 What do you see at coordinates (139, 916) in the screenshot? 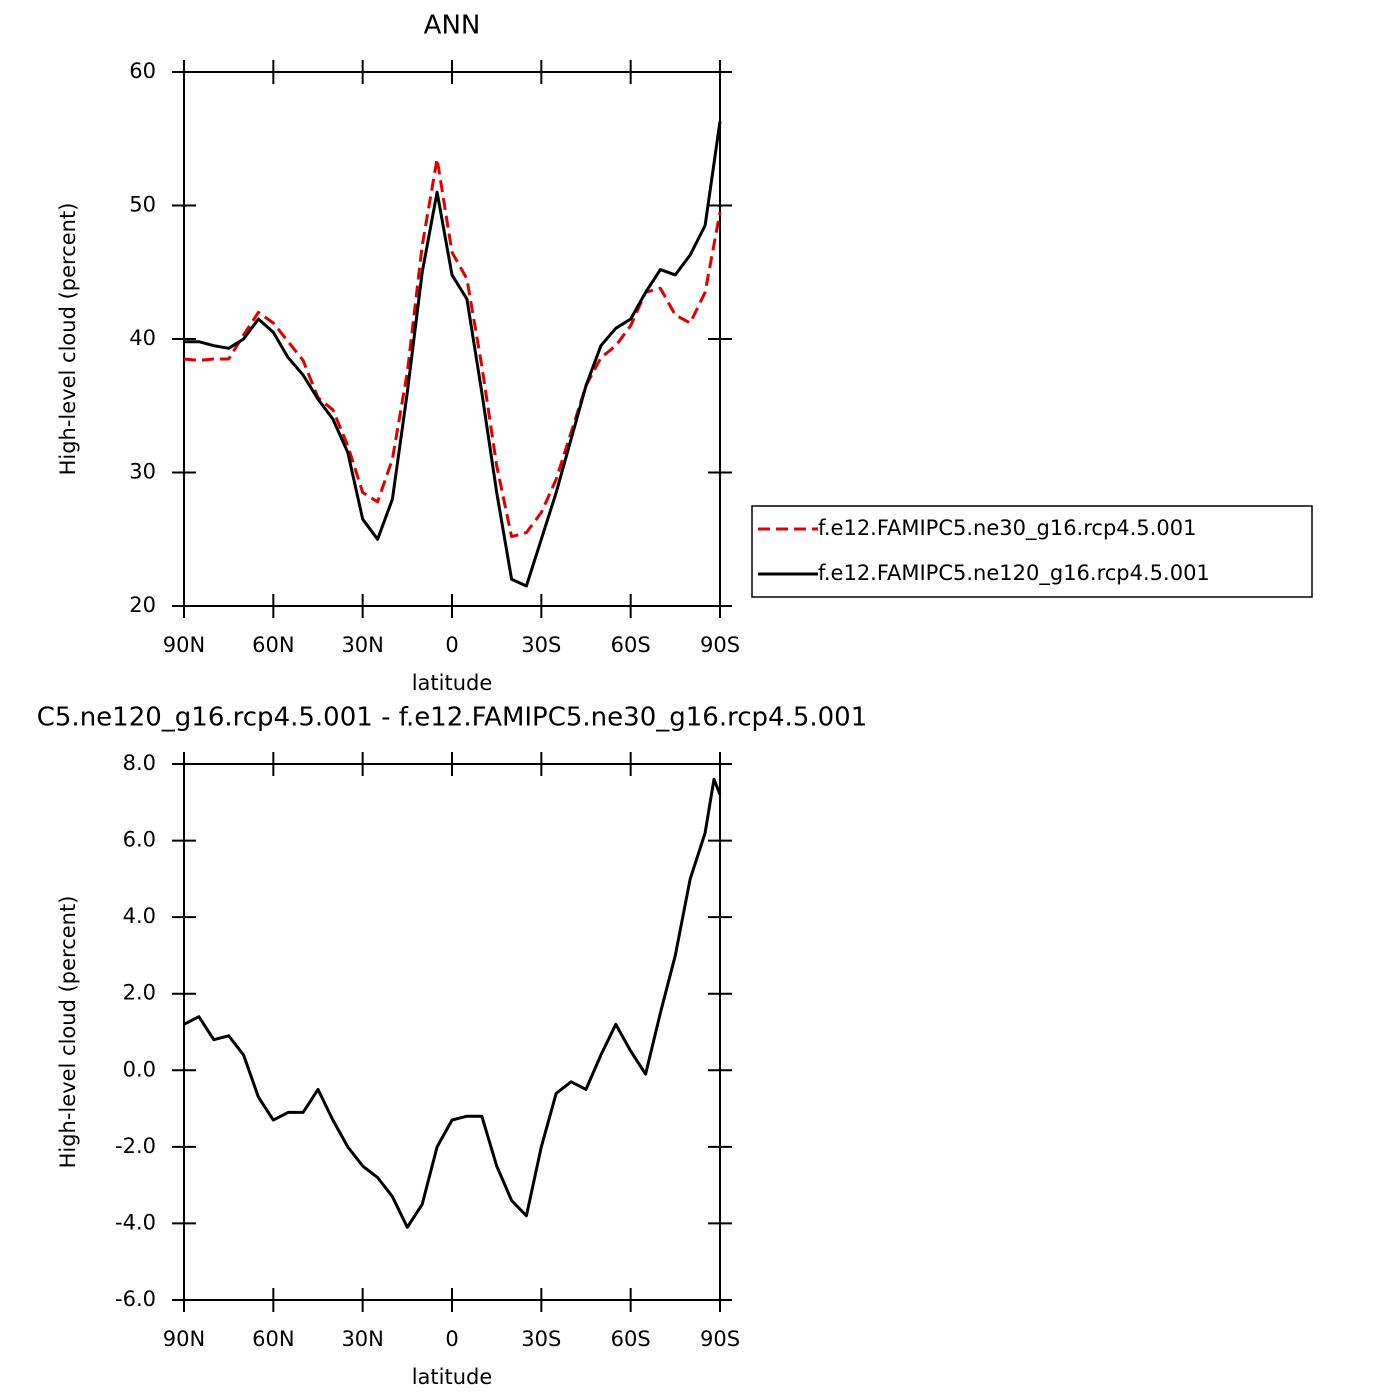
I see `y-tick-label: 4.0` at bounding box center [139, 916].